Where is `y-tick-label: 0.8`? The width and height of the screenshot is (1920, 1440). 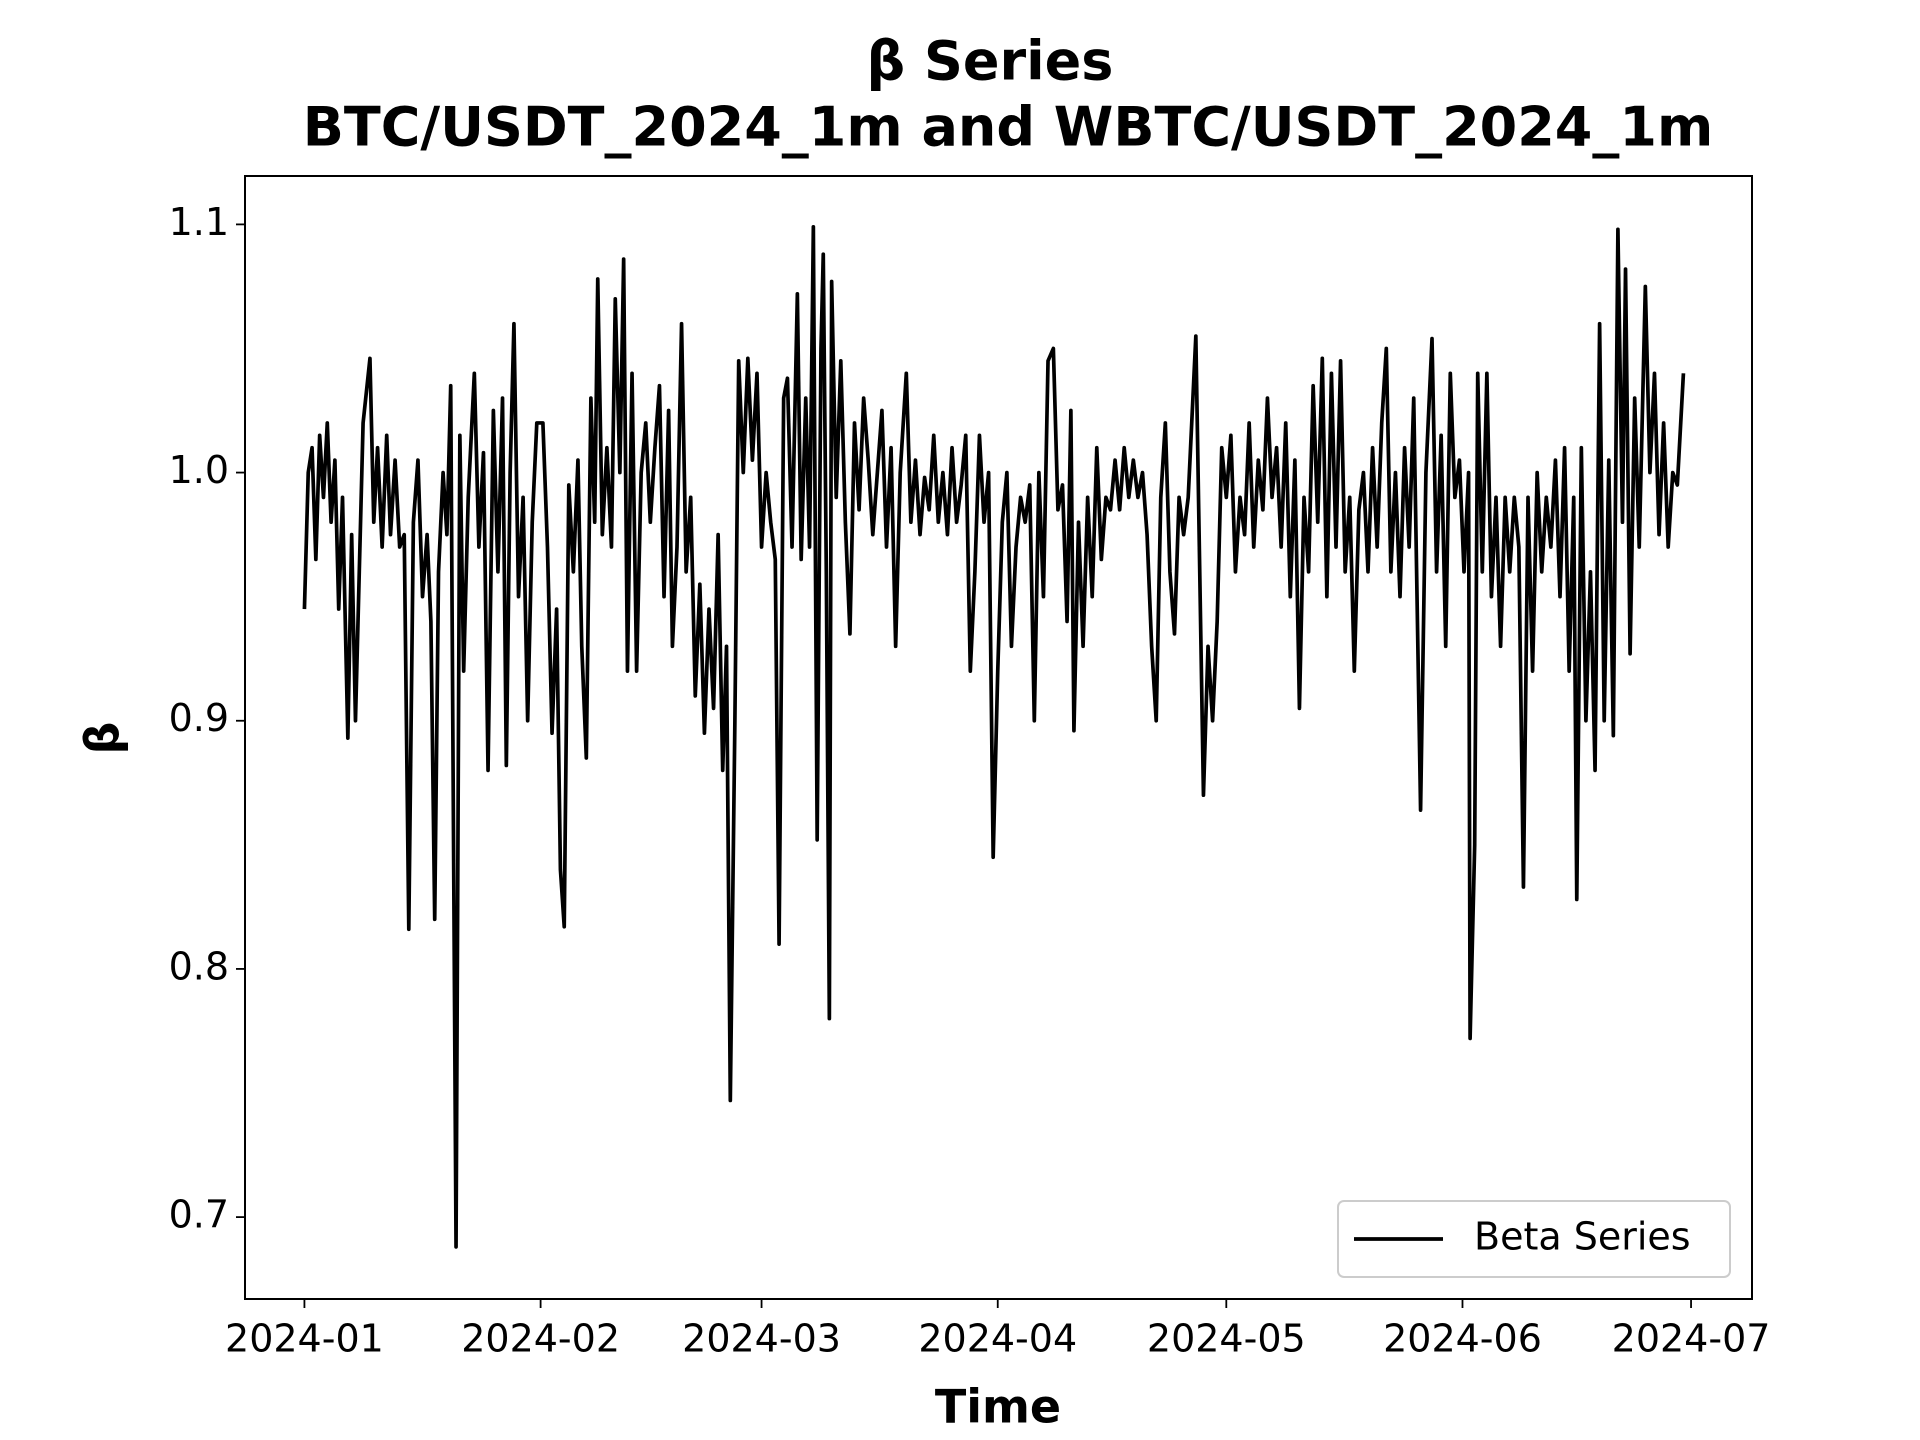 y-tick-label: 0.8 is located at coordinates (199, 966).